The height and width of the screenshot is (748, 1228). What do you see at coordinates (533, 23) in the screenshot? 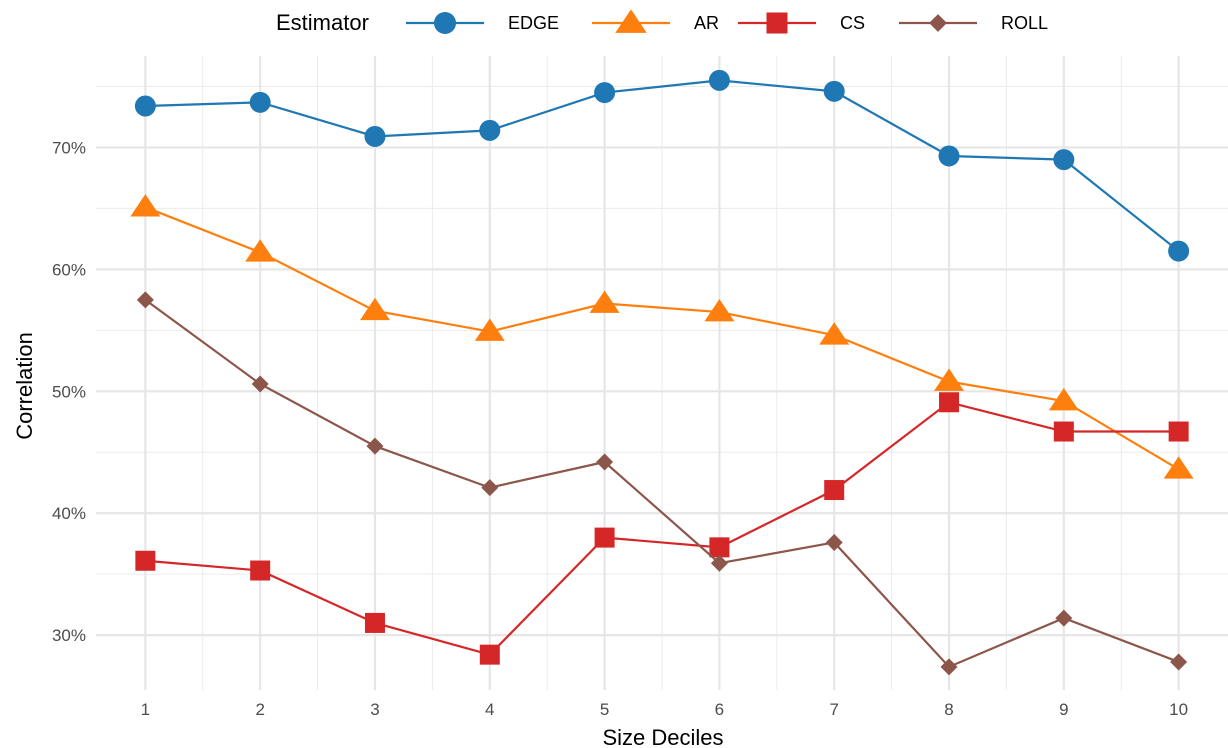
I see `legend-label: EDGE` at bounding box center [533, 23].